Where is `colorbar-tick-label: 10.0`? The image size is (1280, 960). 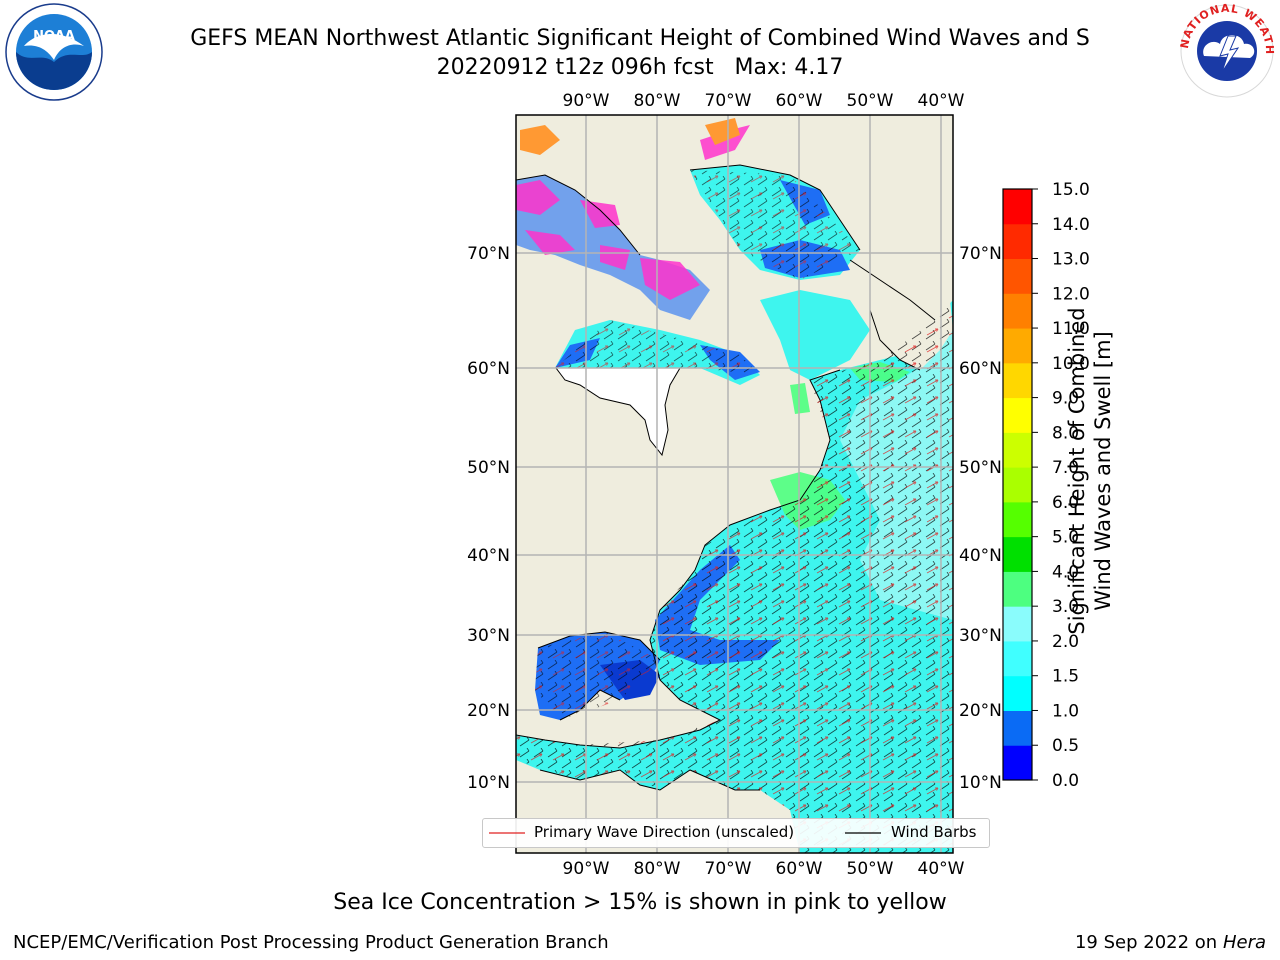
colorbar-tick-label: 10.0 is located at coordinates (1071, 364).